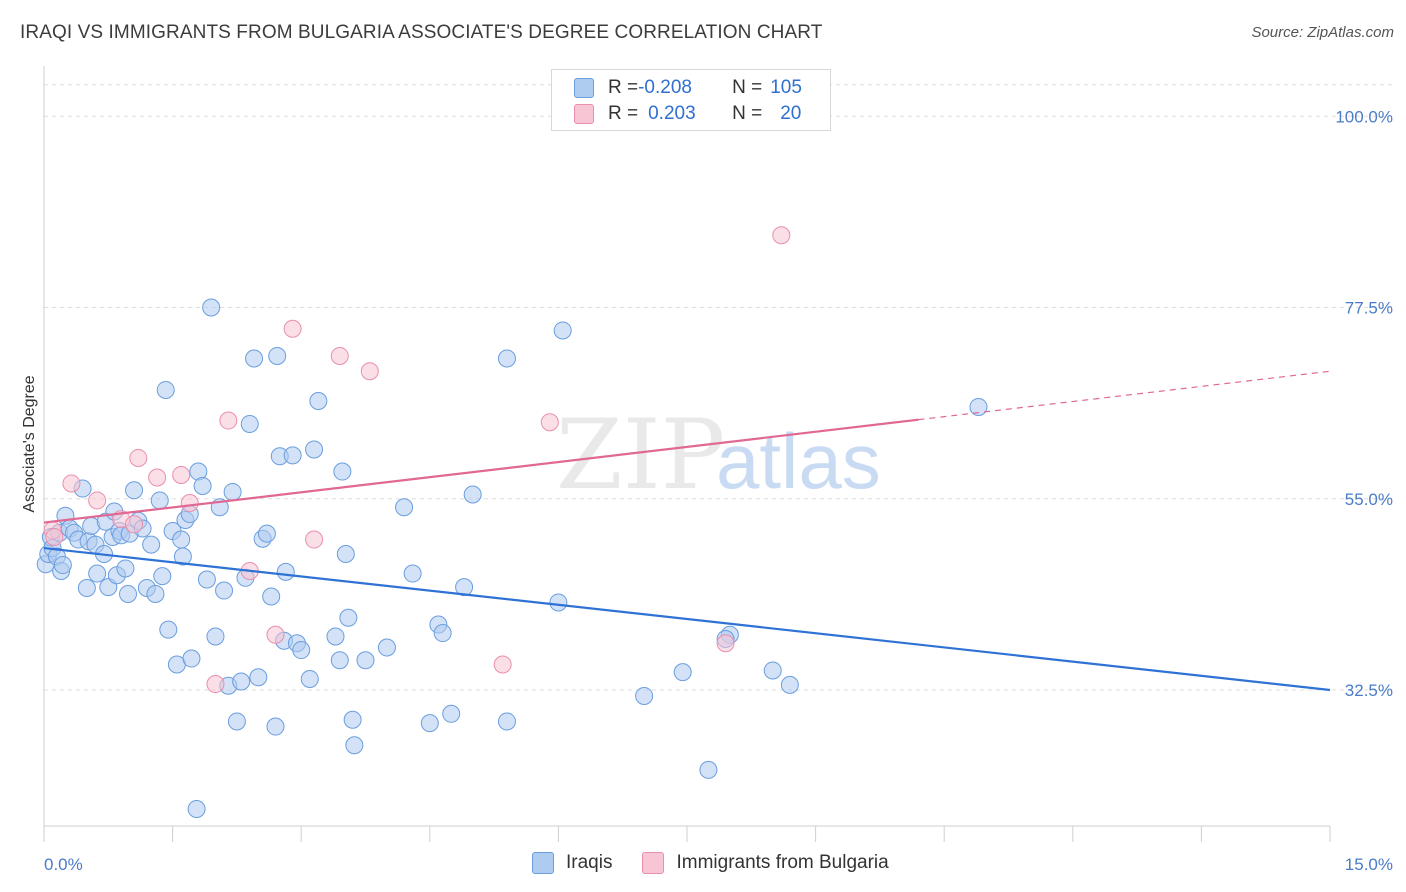 The height and width of the screenshot is (892, 1406). I want to click on correlation-legend: R = -0.208 N = 105 R = 0.203 N = 20, so click(691, 100).